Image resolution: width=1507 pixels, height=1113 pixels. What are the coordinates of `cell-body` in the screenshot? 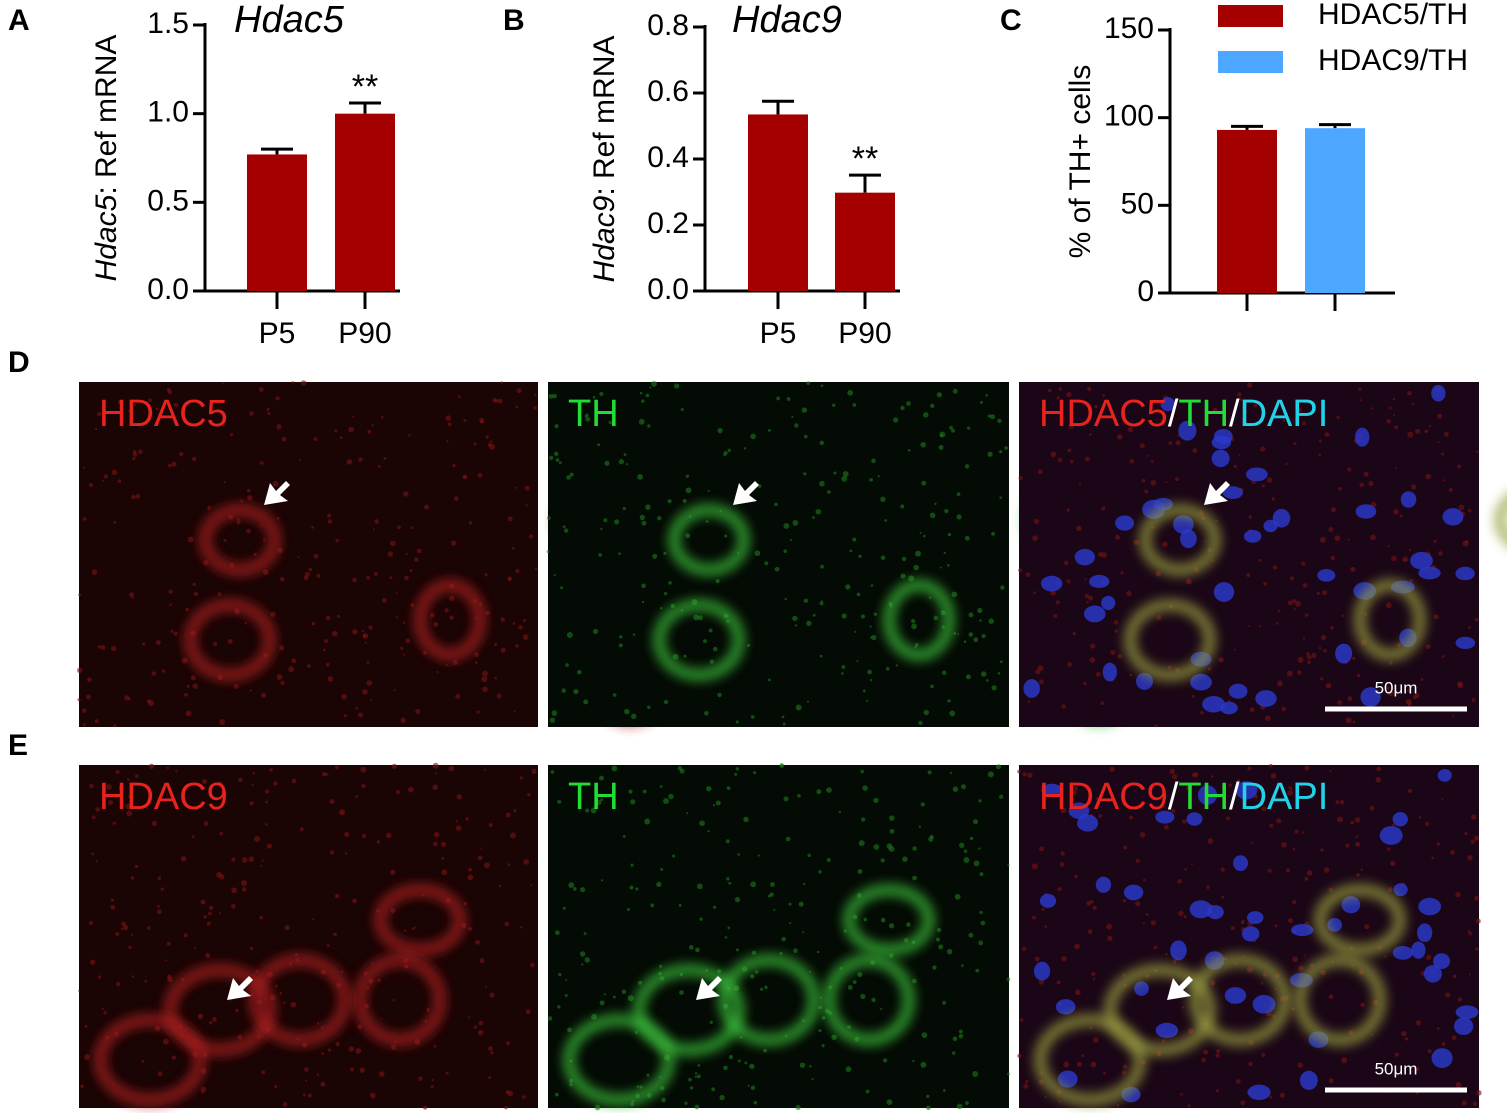 It's located at (300, 1000).